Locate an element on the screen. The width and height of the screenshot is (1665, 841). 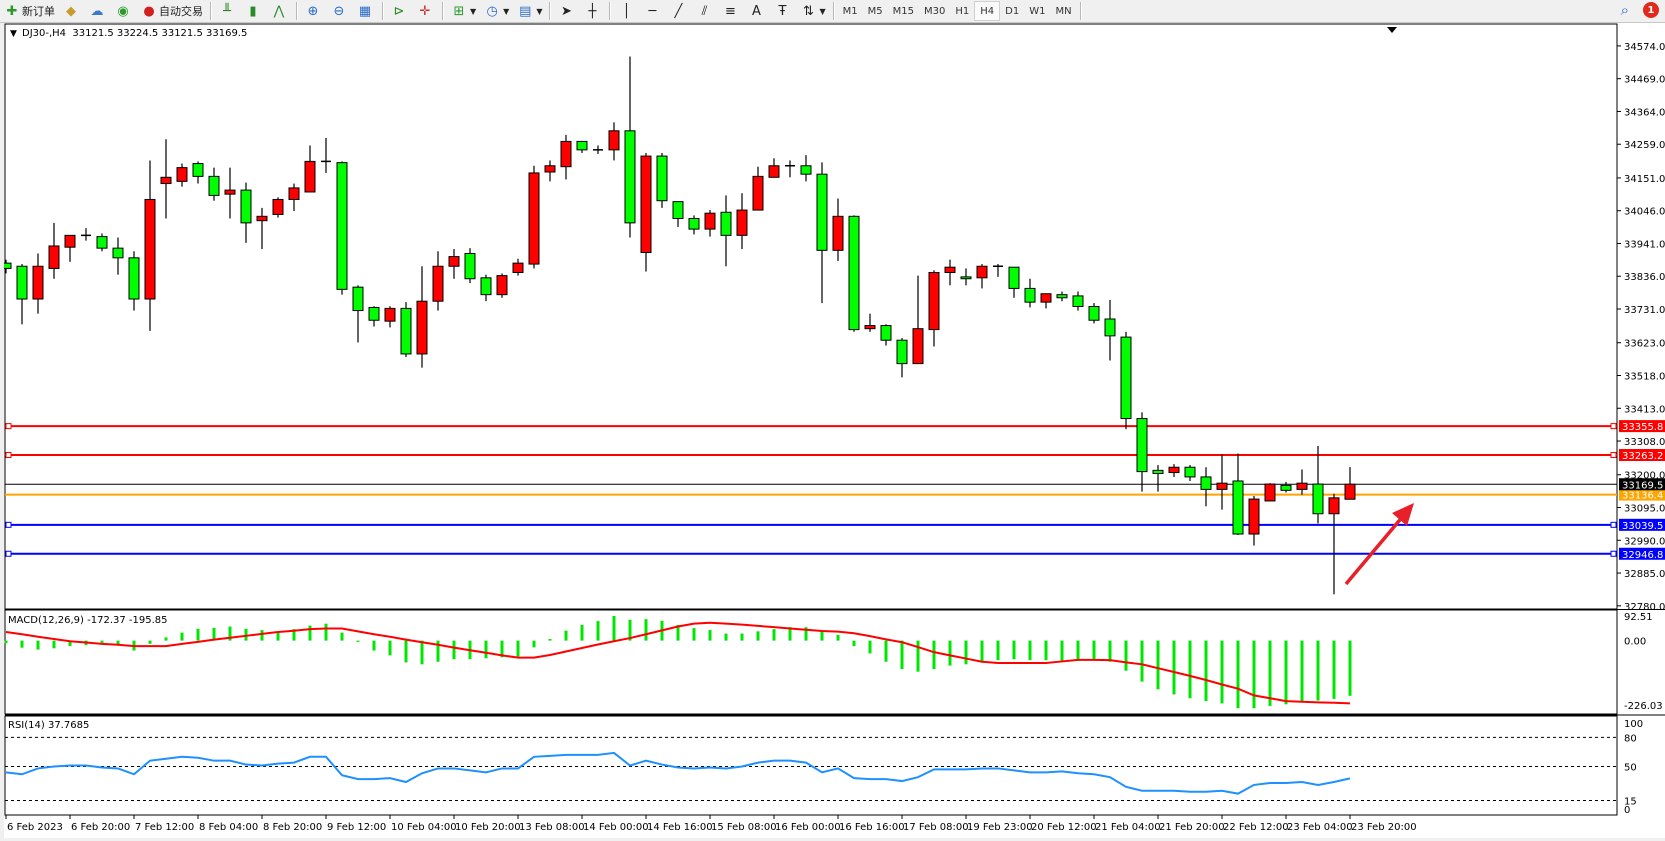
timeframe-m5-button: M5 is located at coordinates (875, 11).